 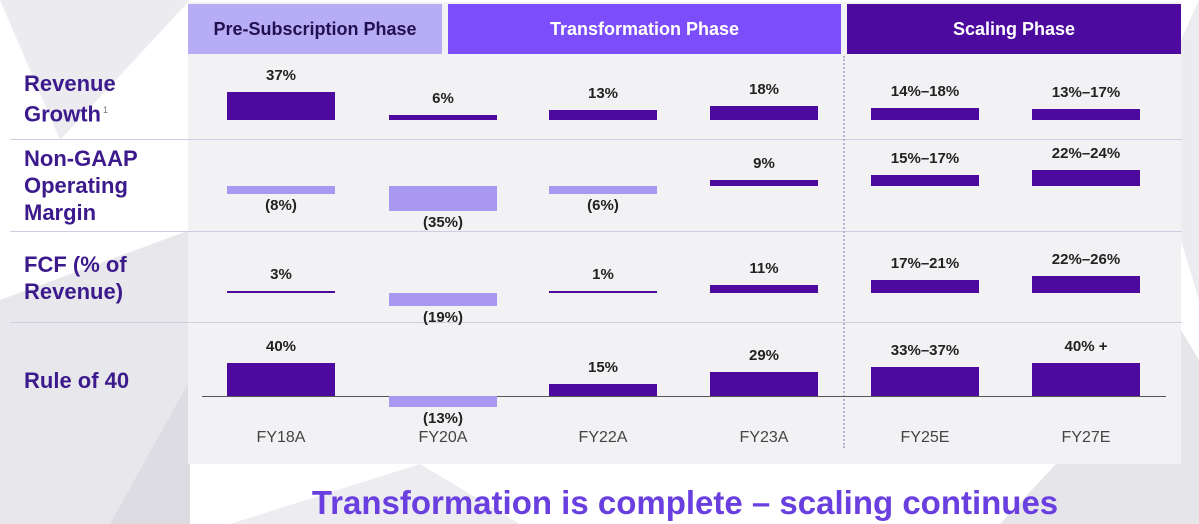 I want to click on value-label: 11%, so click(x=764, y=269).